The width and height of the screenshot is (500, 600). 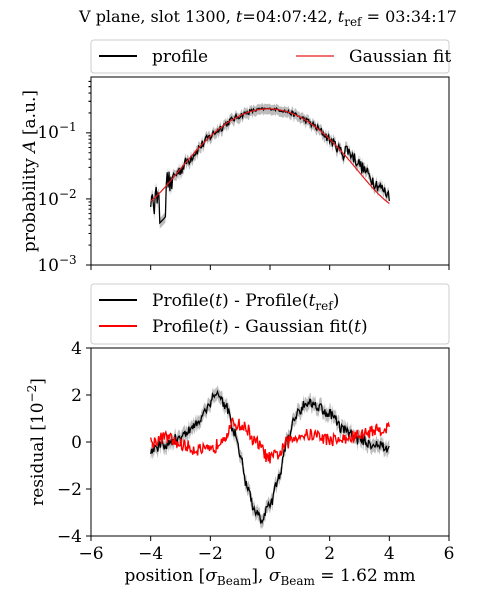 I want to click on xtick-label: −4, so click(x=150, y=554).